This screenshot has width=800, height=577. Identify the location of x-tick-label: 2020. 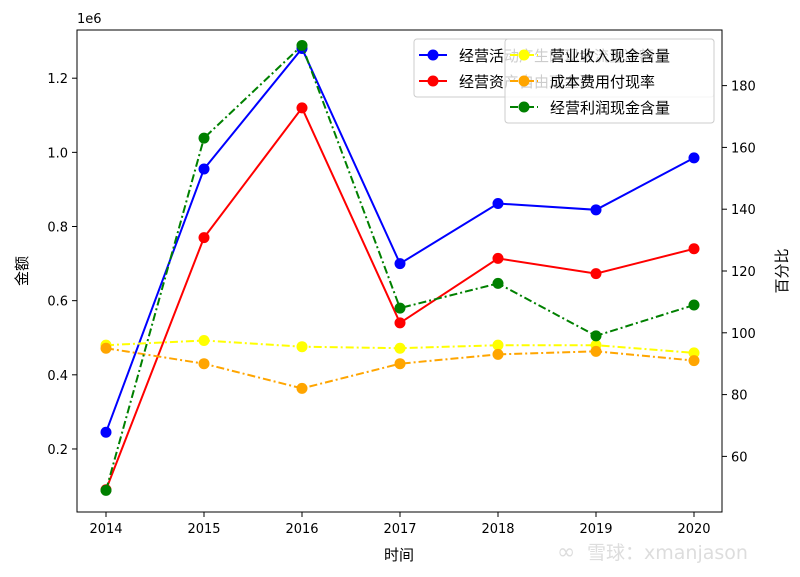
(693, 529).